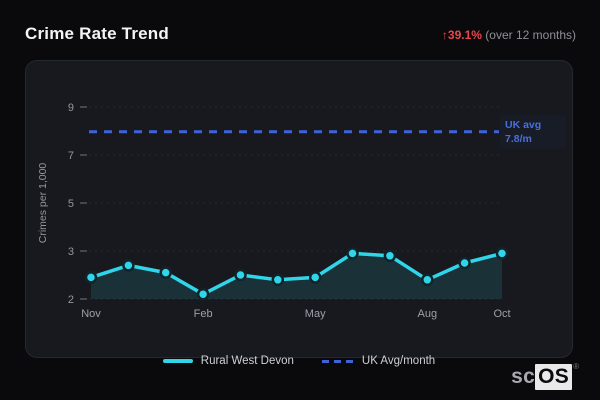  What do you see at coordinates (390, 256) in the screenshot?
I see `data-point-jul` at bounding box center [390, 256].